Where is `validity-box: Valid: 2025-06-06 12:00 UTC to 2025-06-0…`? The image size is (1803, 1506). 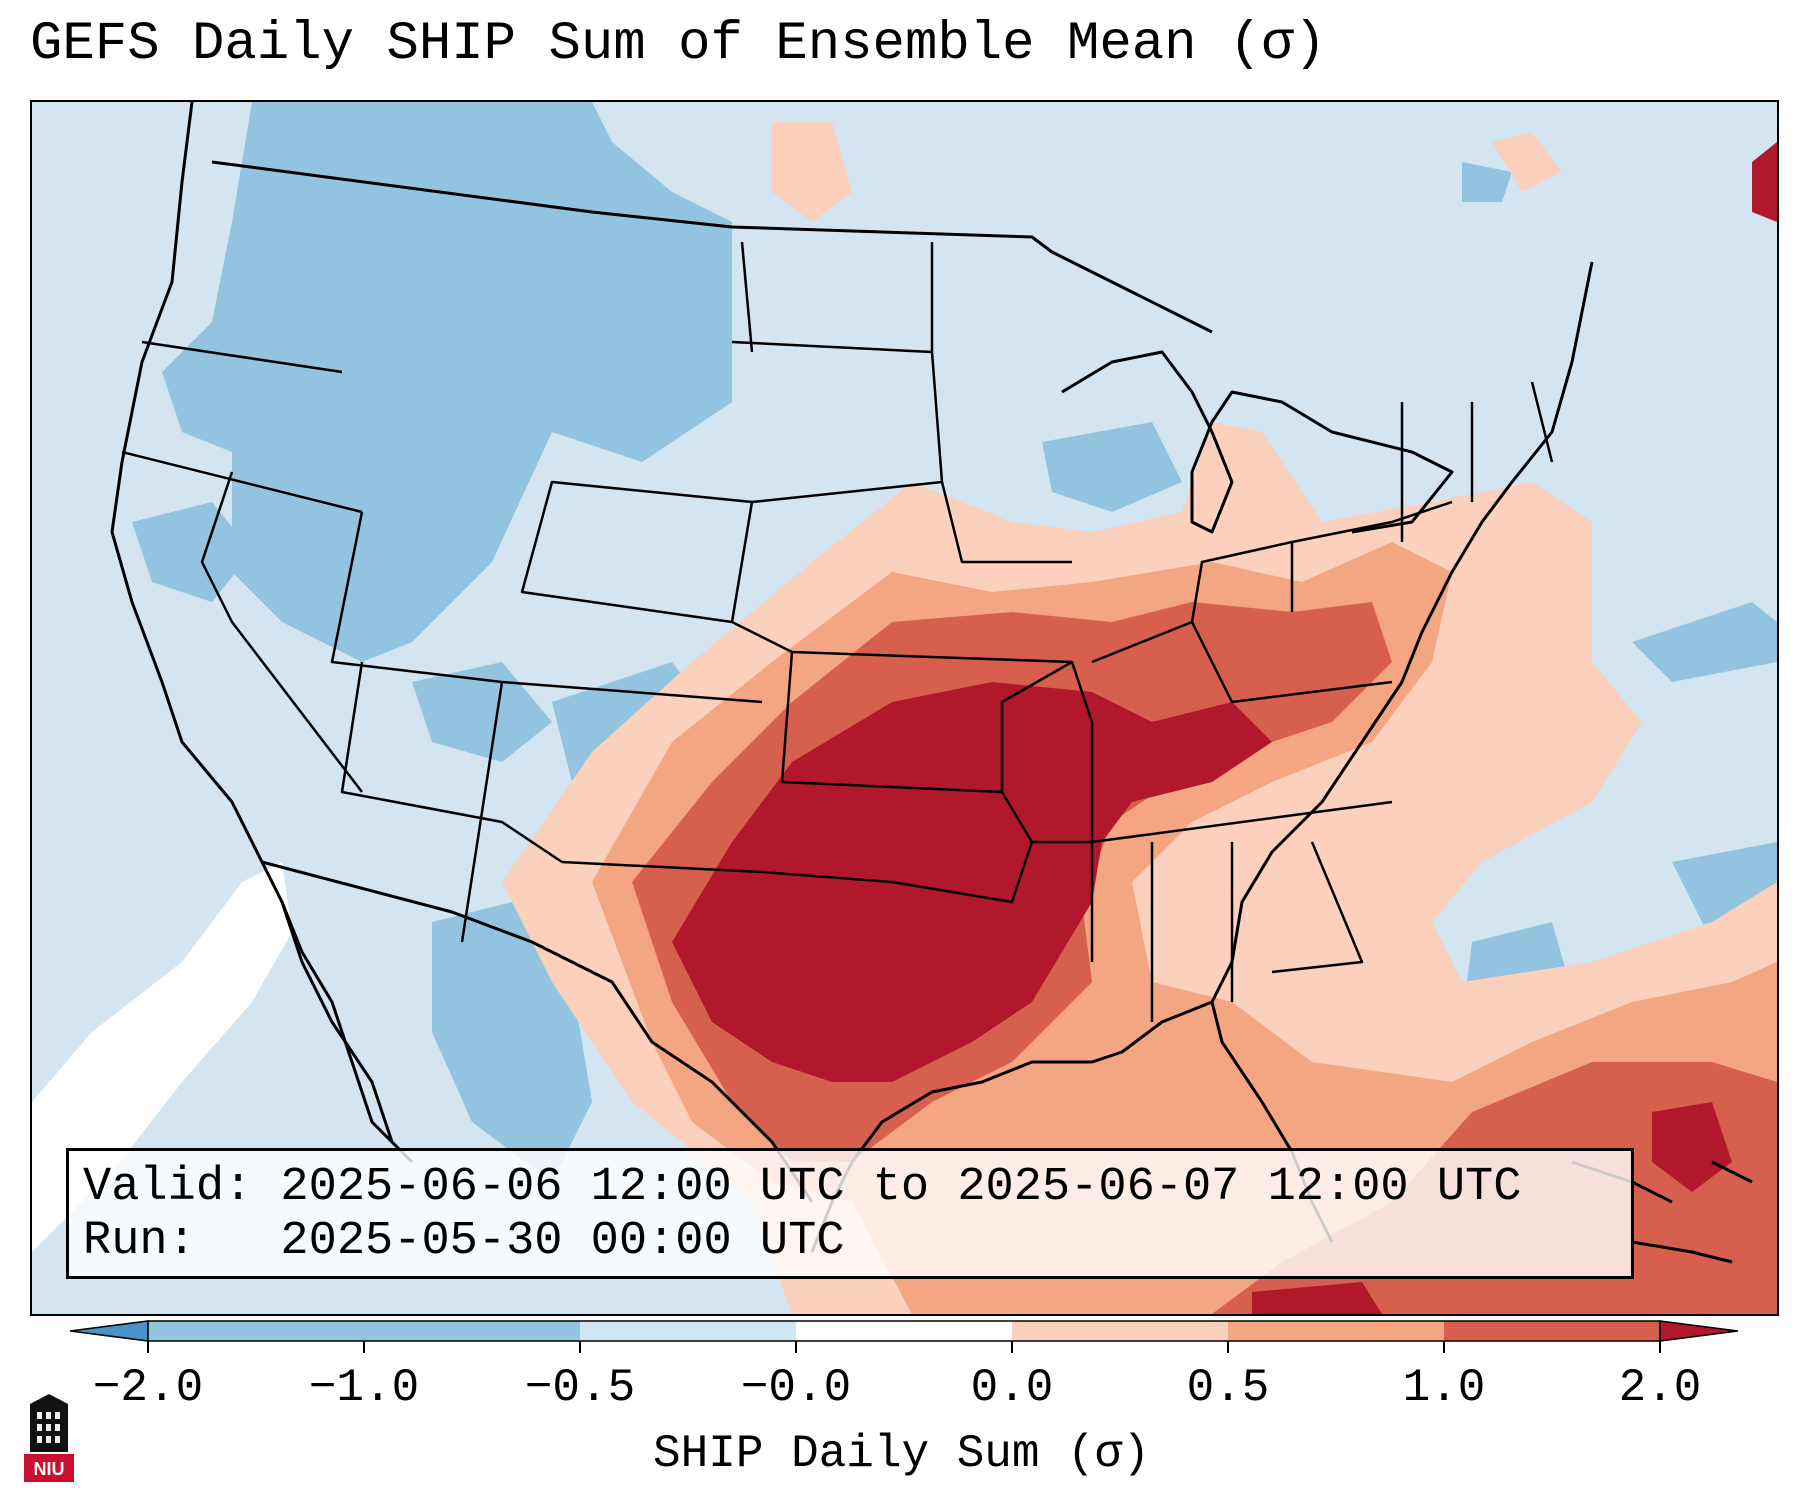
validity-box: Valid: 2025-06-06 12:00 UTC to 2025-06-0… is located at coordinates (850, 1213).